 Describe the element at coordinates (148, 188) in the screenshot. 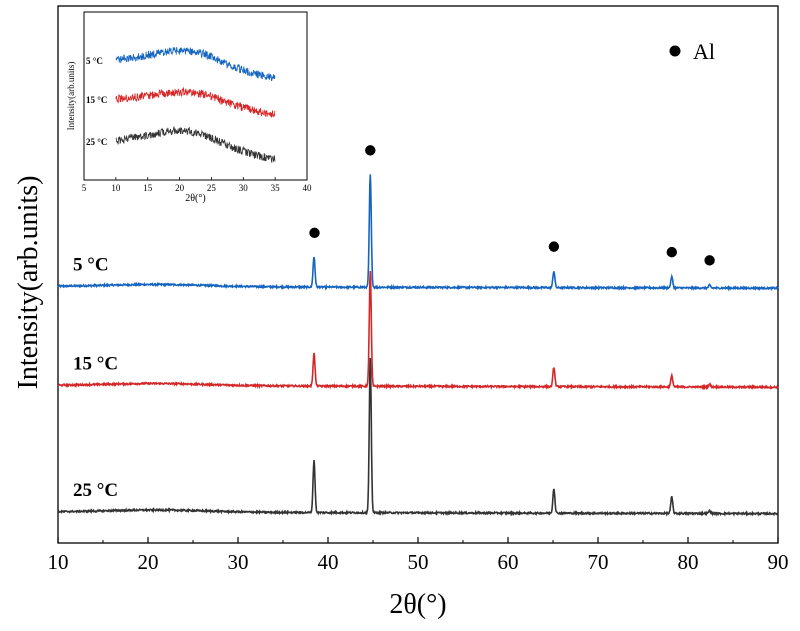

I see `inset-x-tick-label: 15` at that location.